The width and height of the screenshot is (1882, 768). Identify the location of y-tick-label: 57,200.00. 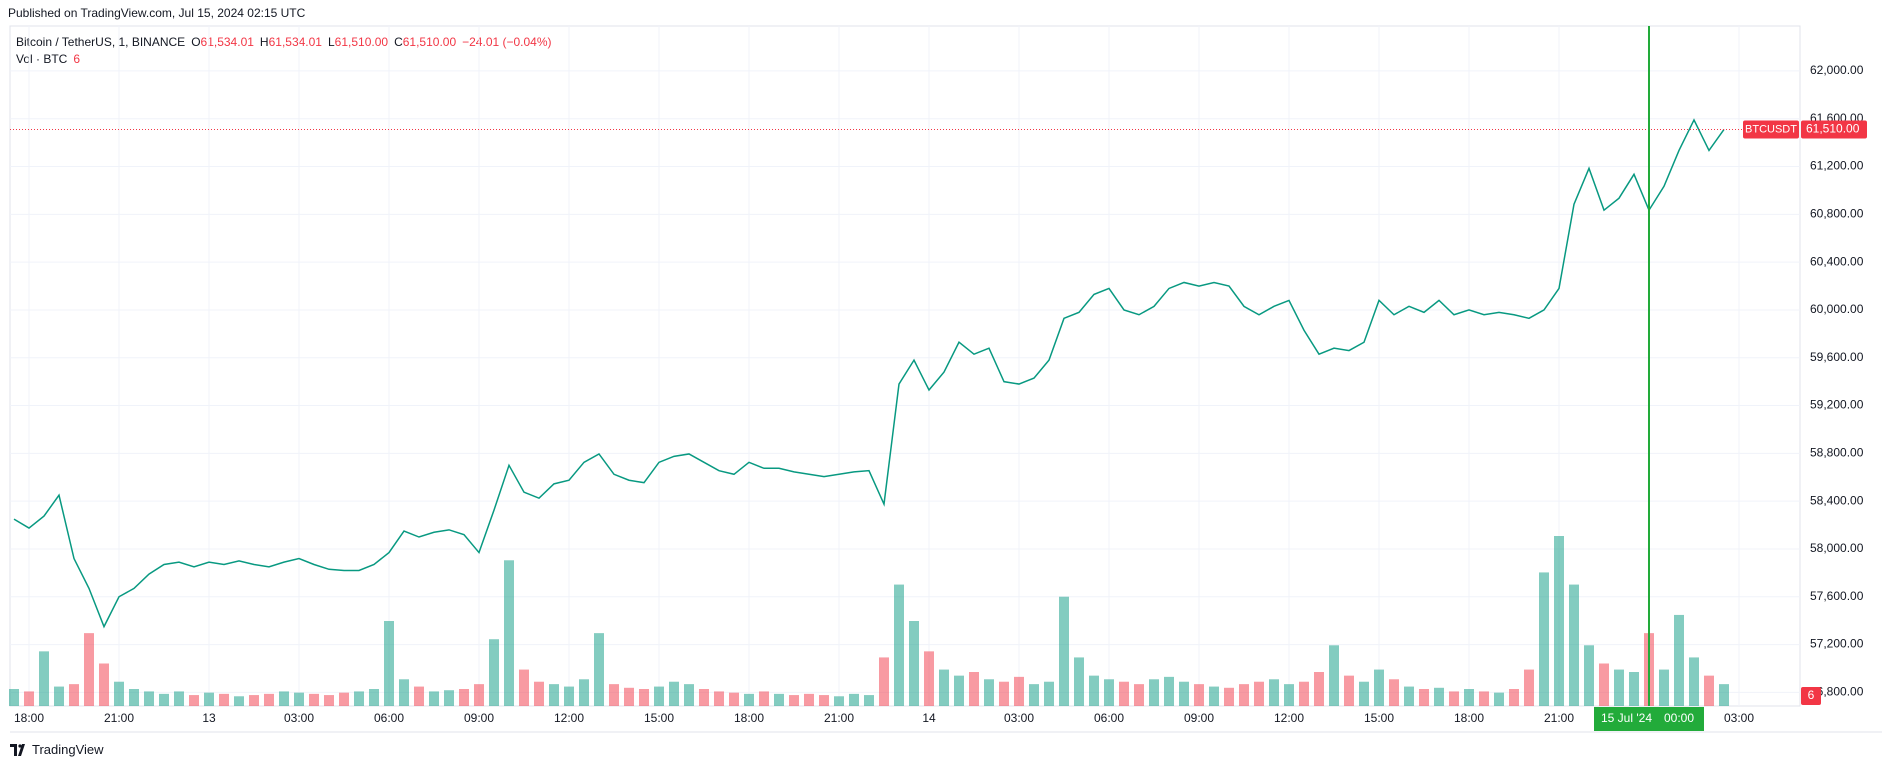
(1837, 644).